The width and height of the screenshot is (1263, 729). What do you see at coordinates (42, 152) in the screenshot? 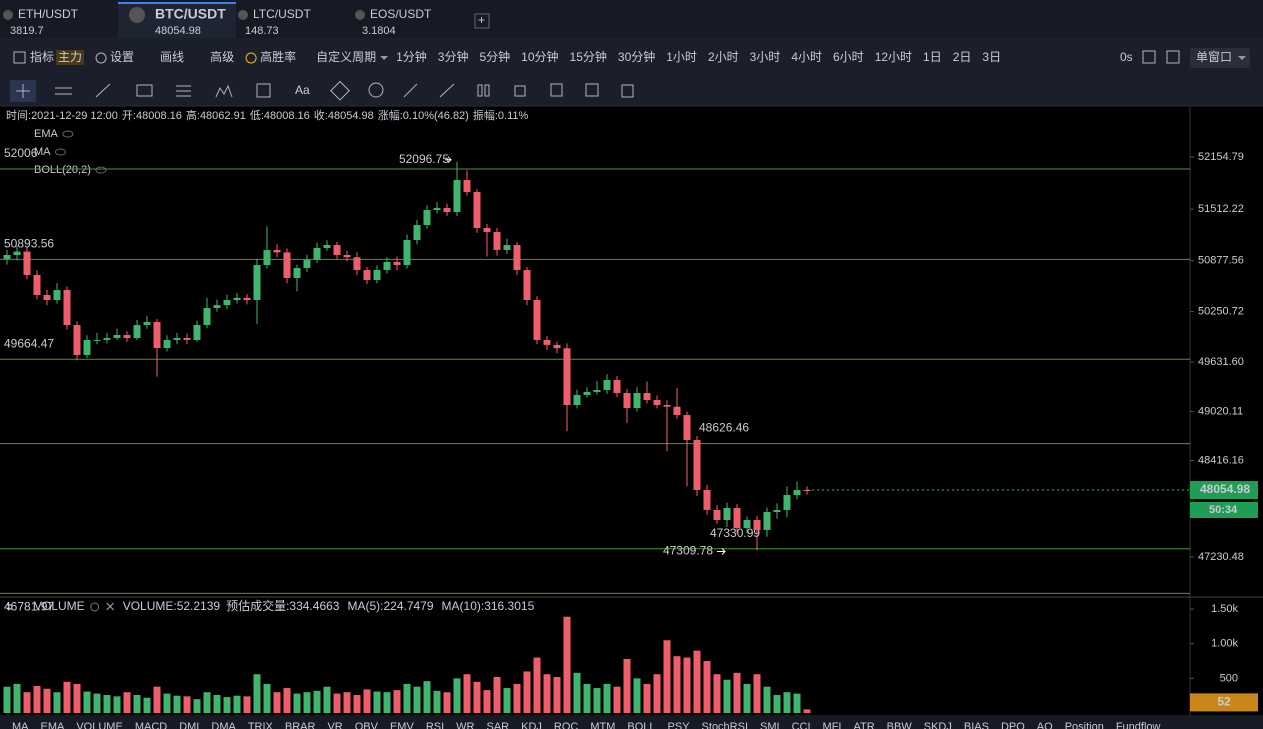
I see `overlay-label: MA` at bounding box center [42, 152].